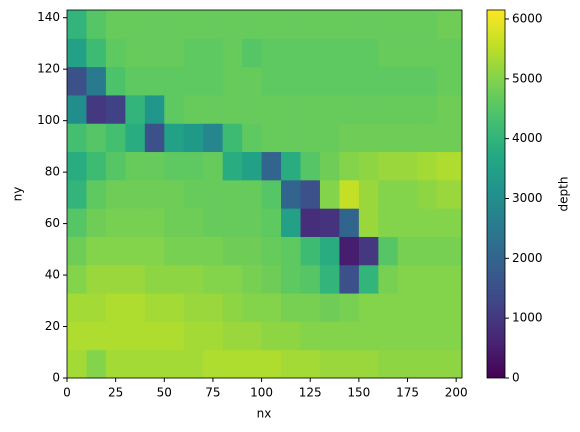  What do you see at coordinates (67, 393) in the screenshot?
I see `x-tick-label: 0` at bounding box center [67, 393].